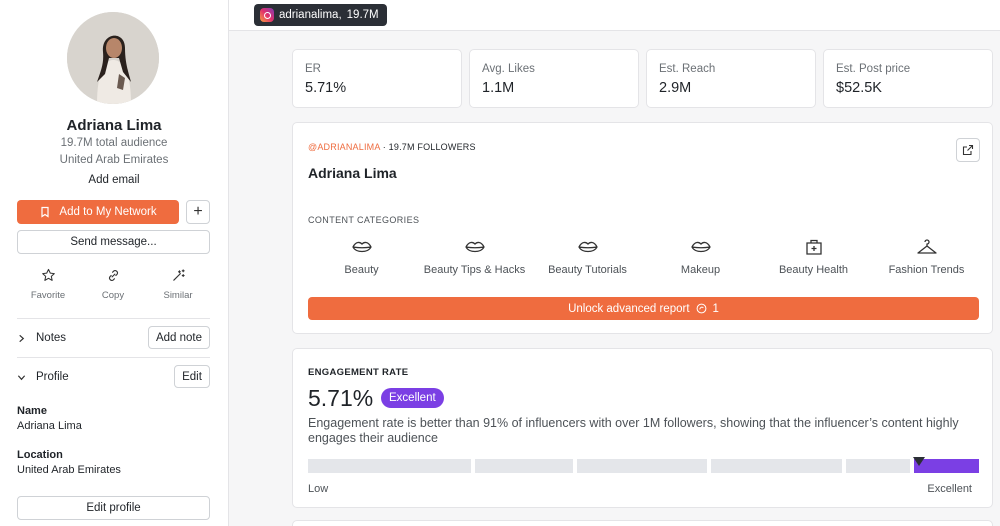 This screenshot has width=1000, height=526. Describe the element at coordinates (179, 337) in the screenshot. I see `add-note-button: Add note` at that location.